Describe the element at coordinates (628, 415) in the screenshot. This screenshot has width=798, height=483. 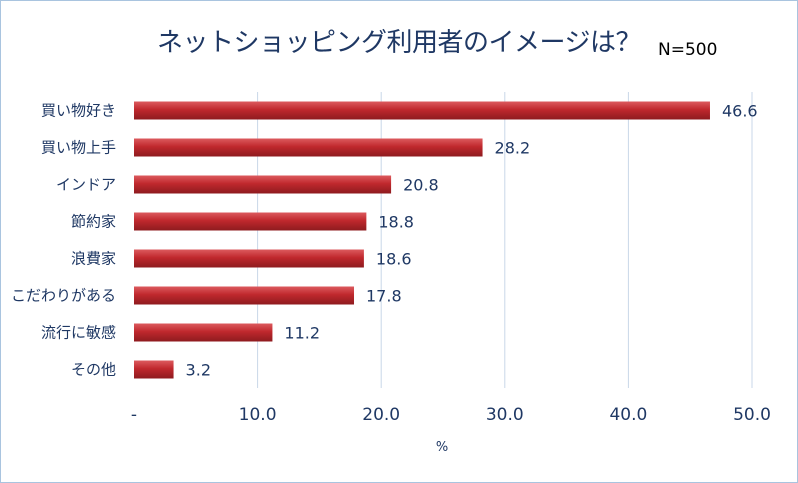
I see `x-tick-label: 40.0` at that location.